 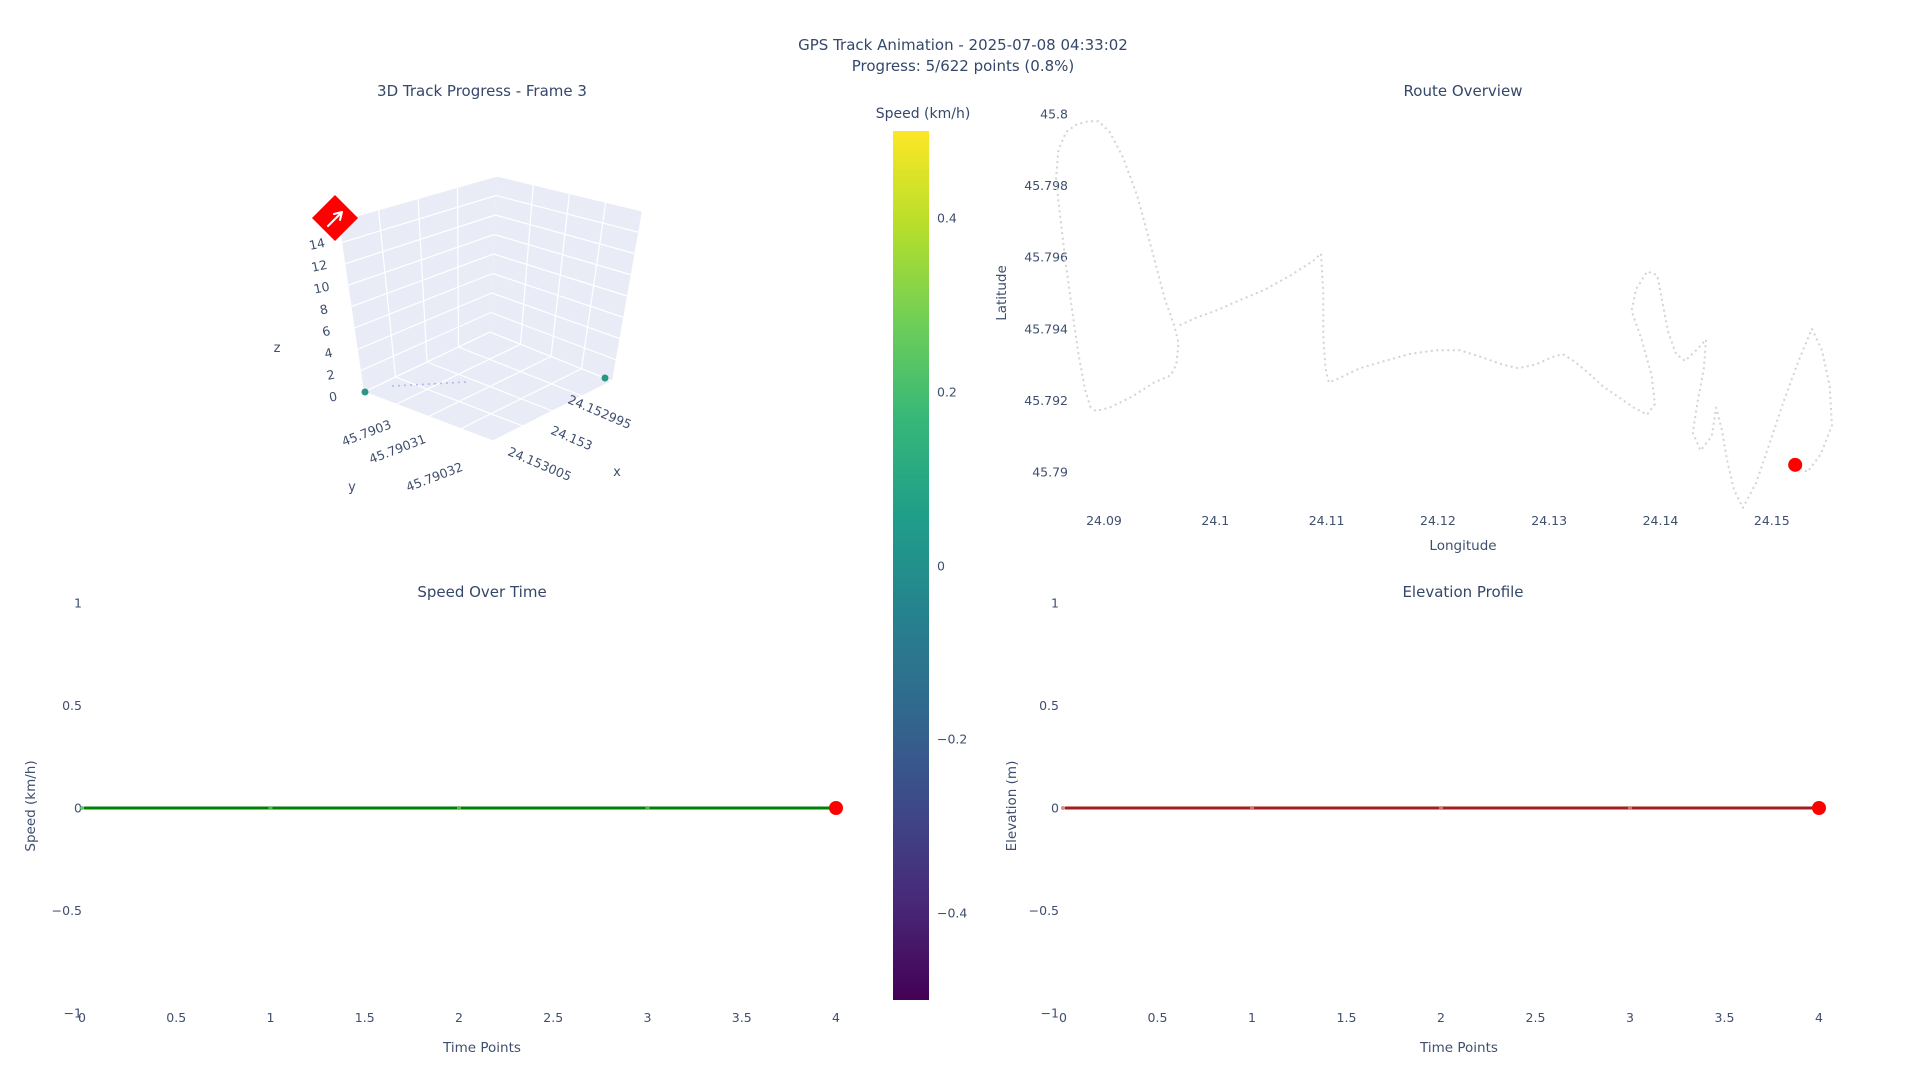 What do you see at coordinates (941, 565) in the screenshot?
I see `colorbar-tick-label: 0` at bounding box center [941, 565].